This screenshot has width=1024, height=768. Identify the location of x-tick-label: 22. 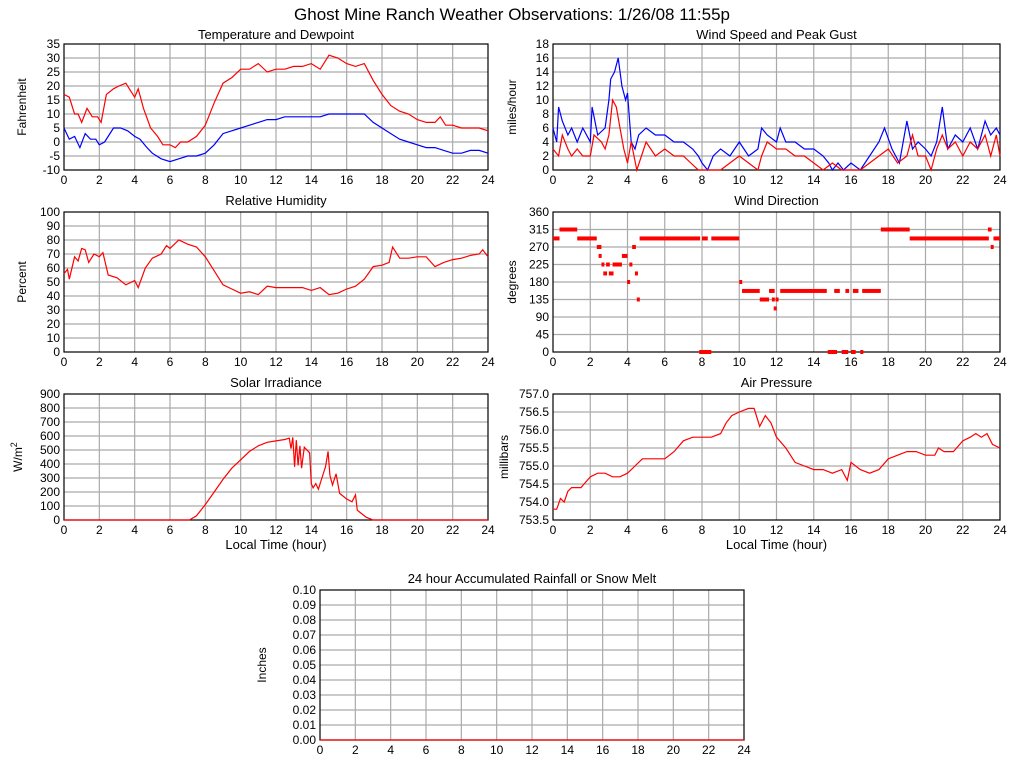
(453, 530).